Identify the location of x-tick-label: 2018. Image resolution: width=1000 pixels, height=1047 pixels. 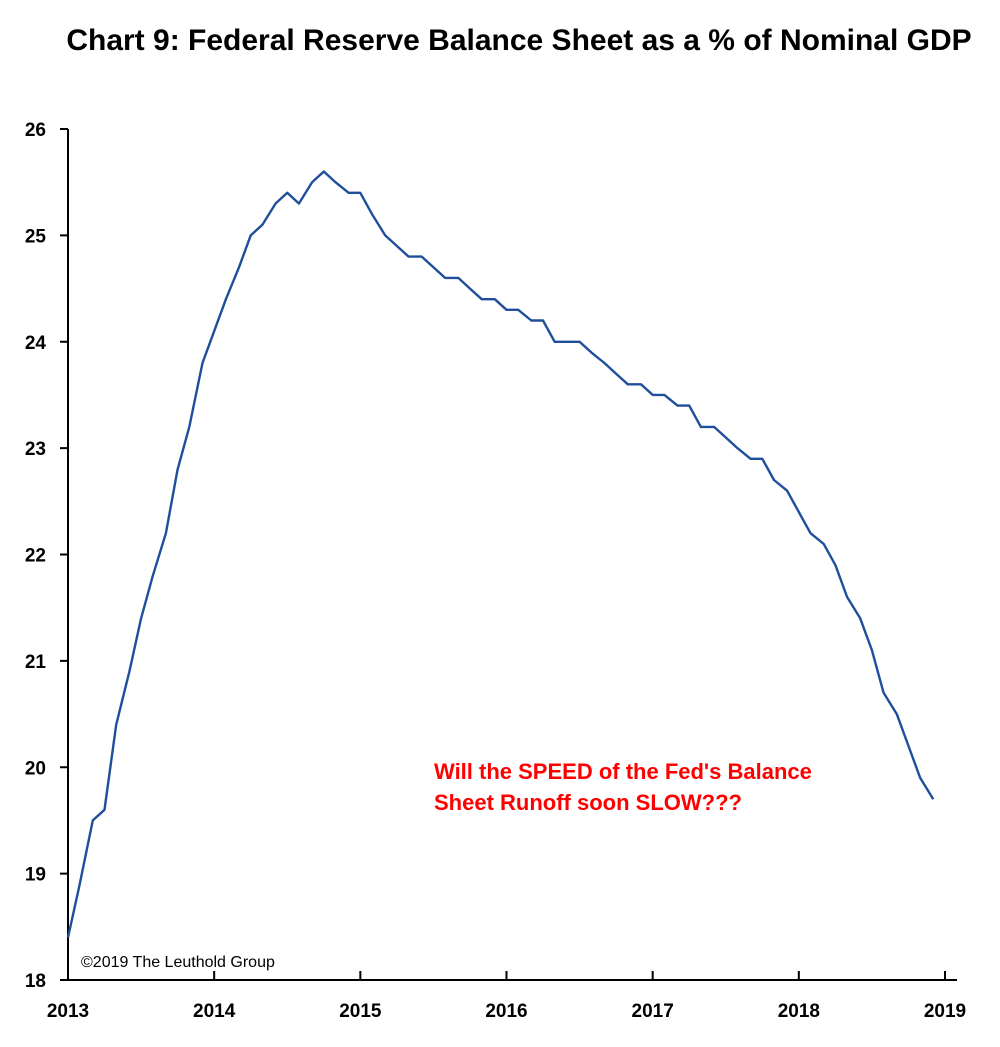
(799, 1011).